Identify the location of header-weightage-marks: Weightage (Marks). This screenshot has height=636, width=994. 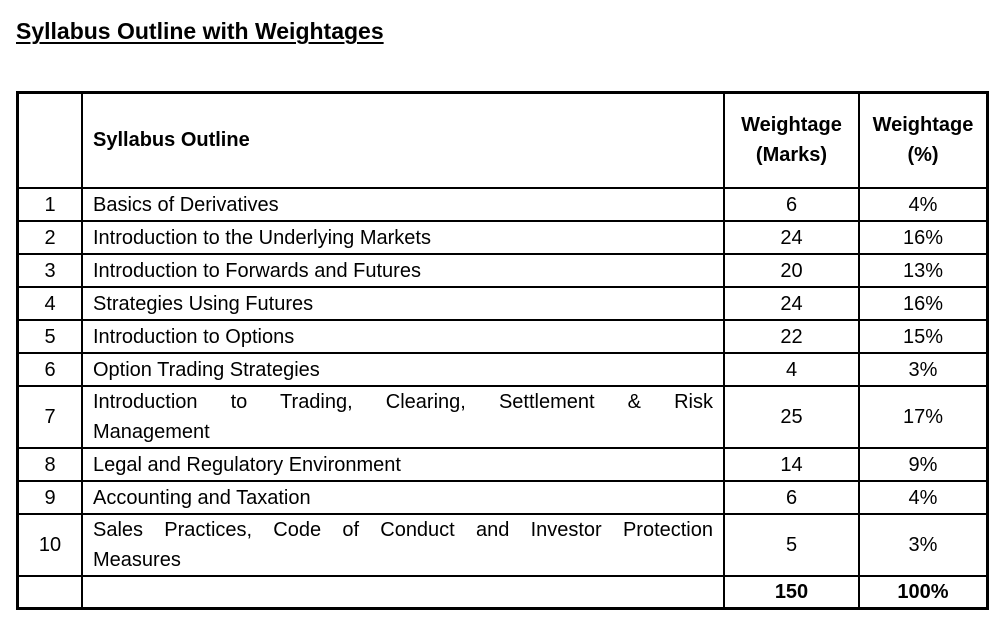
(791, 140).